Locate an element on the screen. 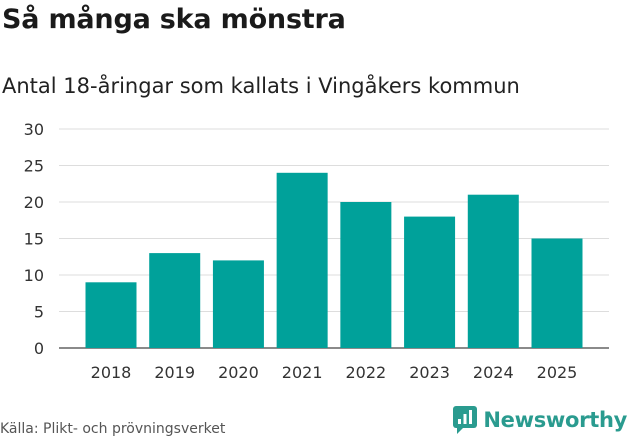  y-tick-label: 20 is located at coordinates (34, 202).